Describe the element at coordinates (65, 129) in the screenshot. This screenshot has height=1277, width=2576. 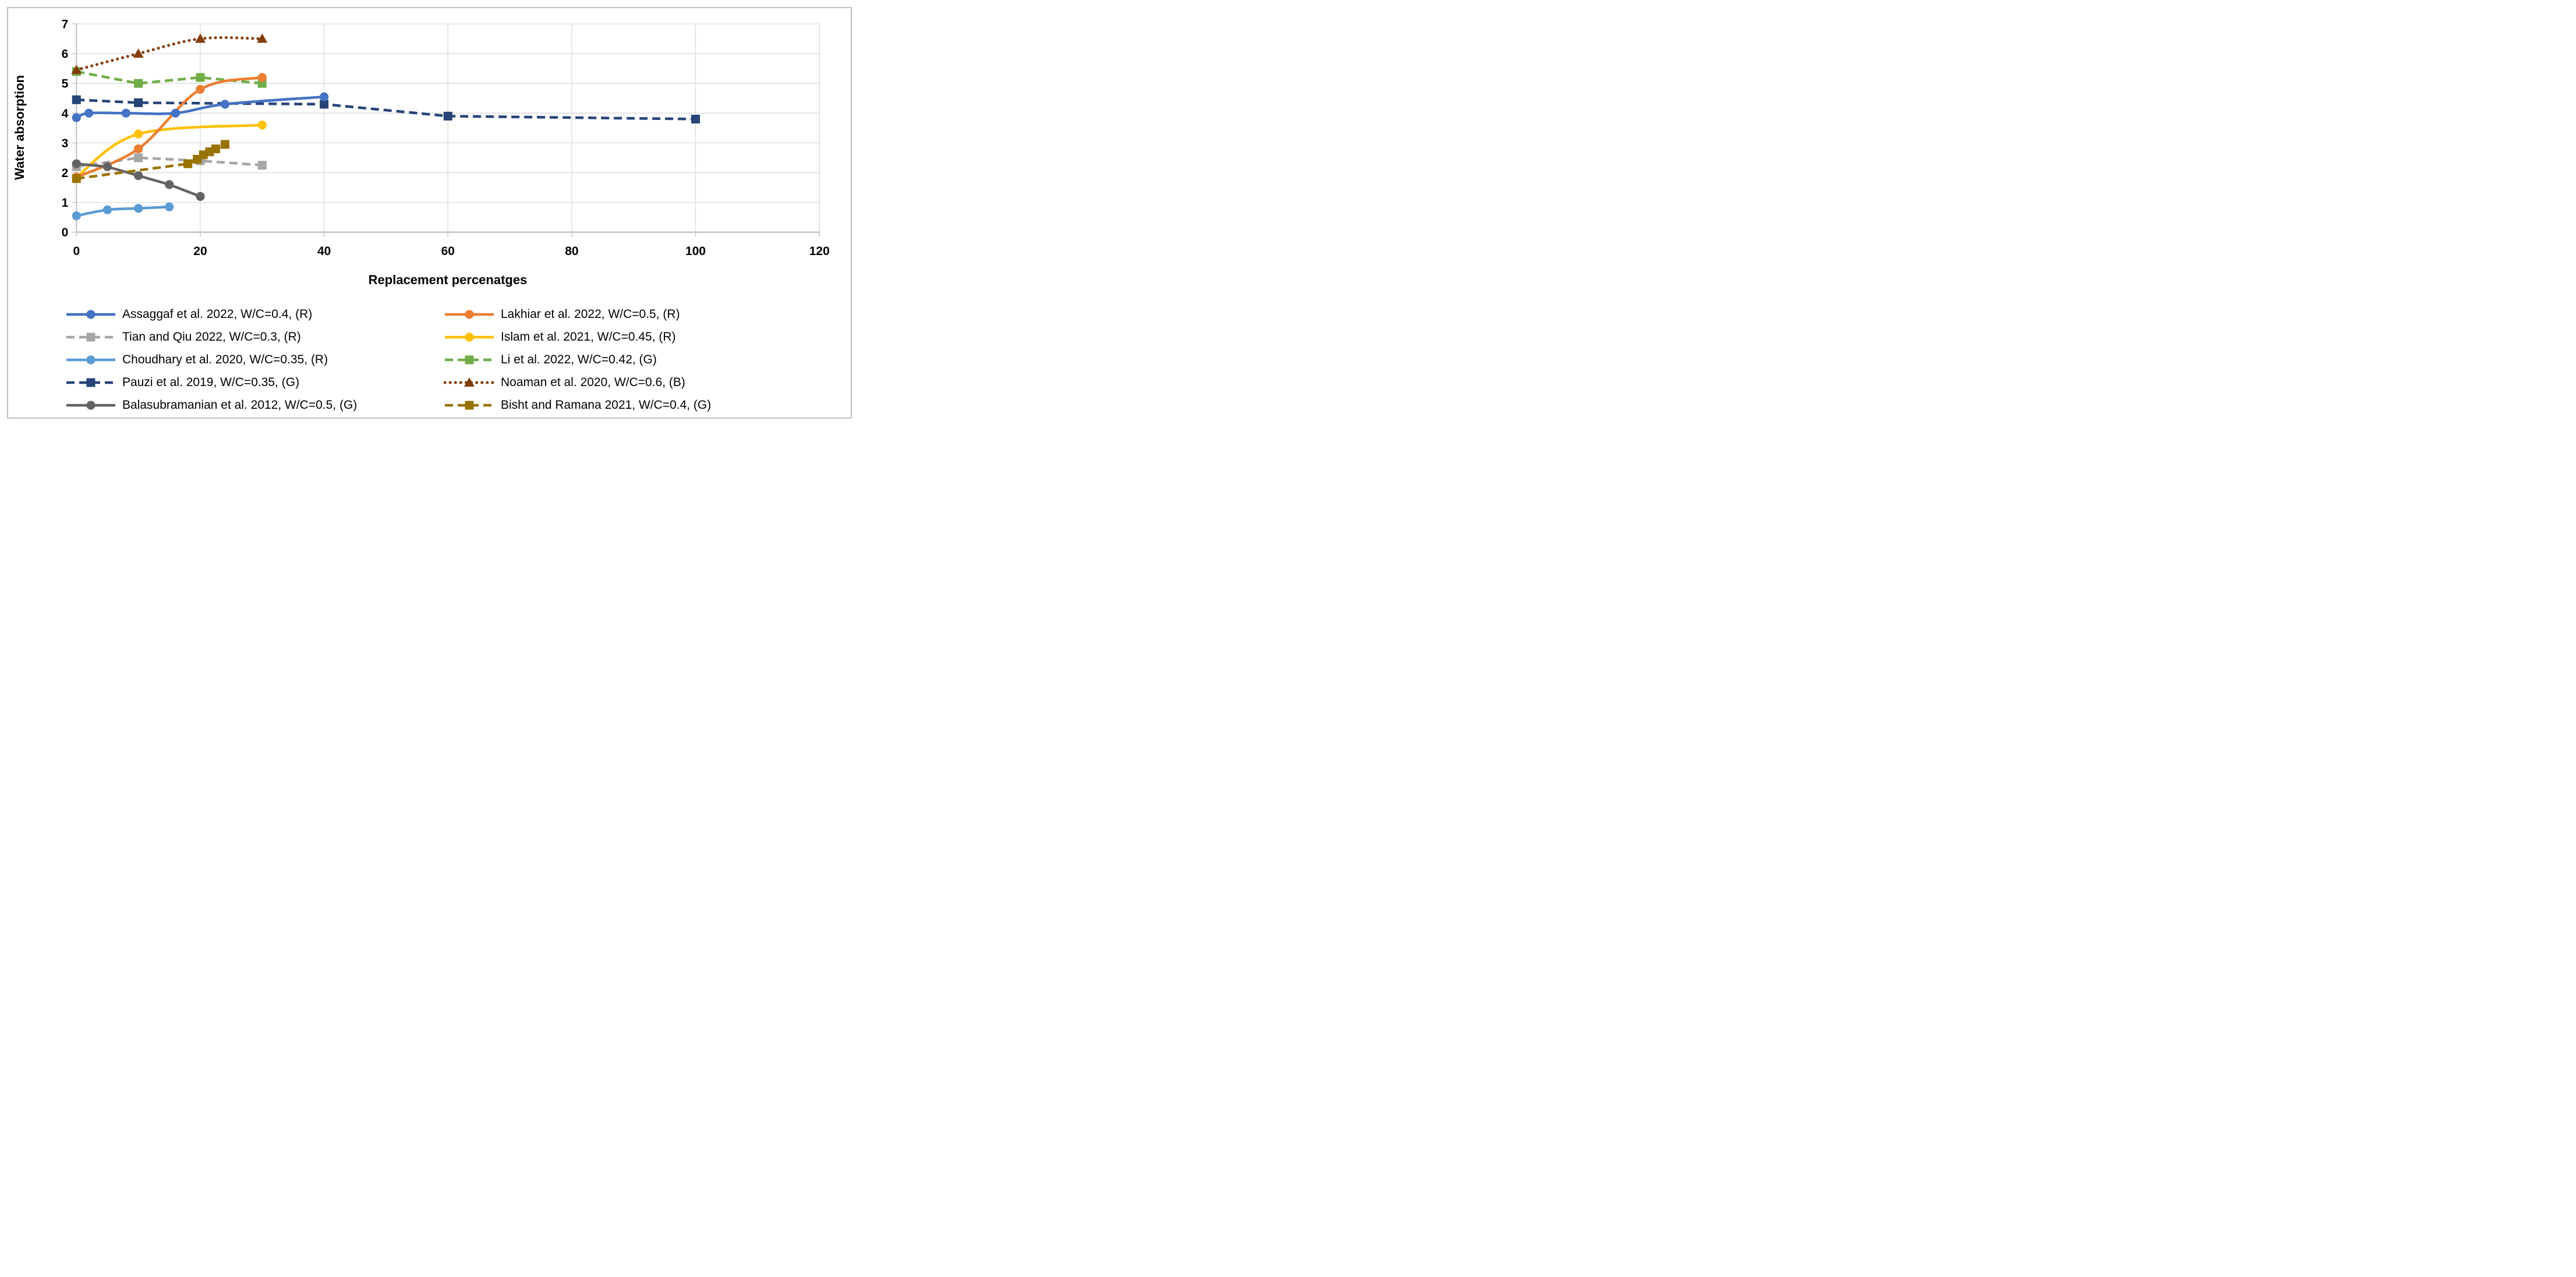
I see `y-tick-labels: 0 1 2 3 4 5 6 7` at that location.